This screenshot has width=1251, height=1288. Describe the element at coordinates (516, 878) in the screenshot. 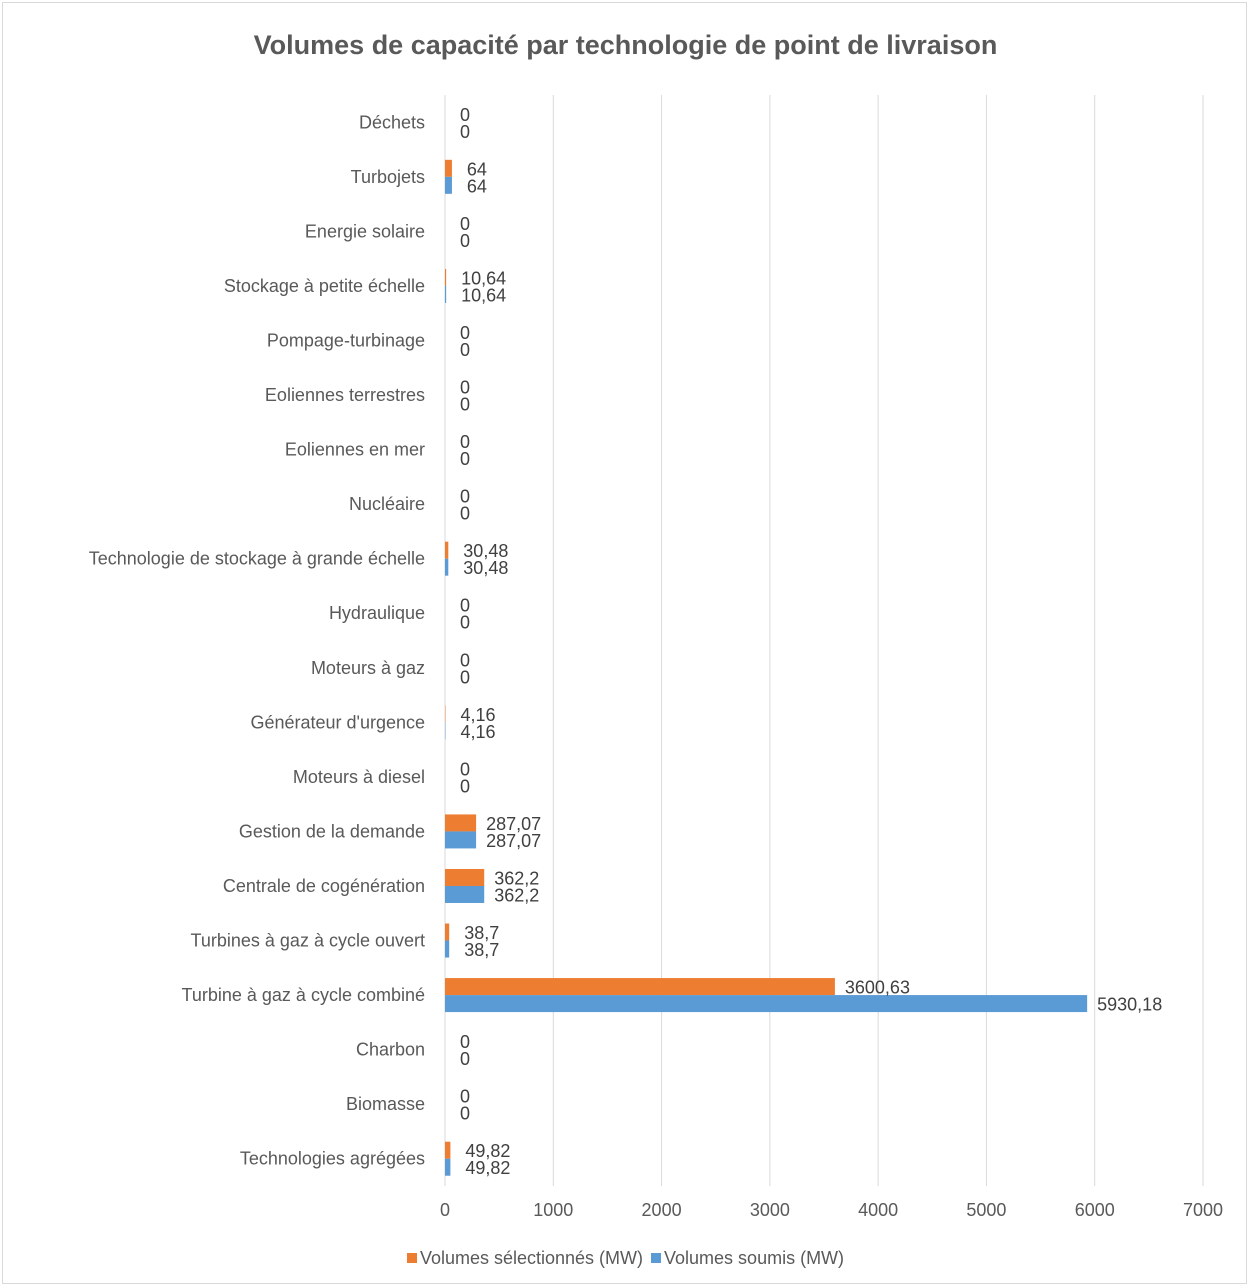

I see `data-label-selected: 362,2` at that location.